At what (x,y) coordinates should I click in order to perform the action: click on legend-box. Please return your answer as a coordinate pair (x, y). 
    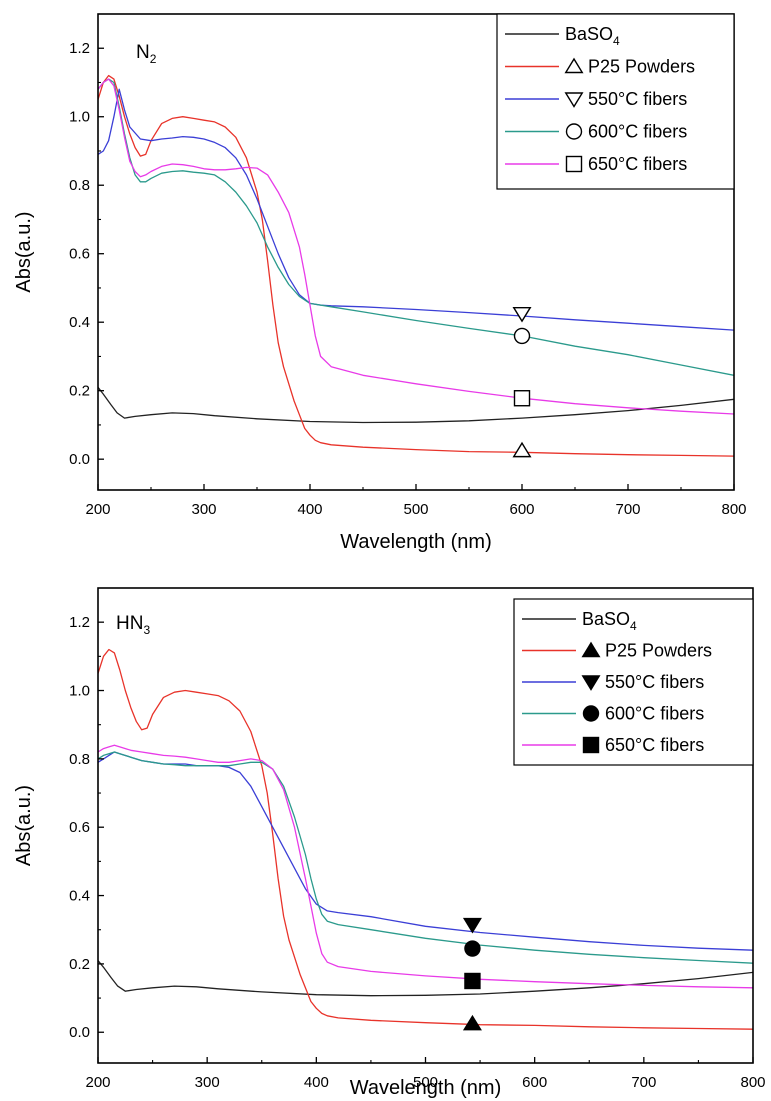
    Looking at the image, I should click on (615, 101).